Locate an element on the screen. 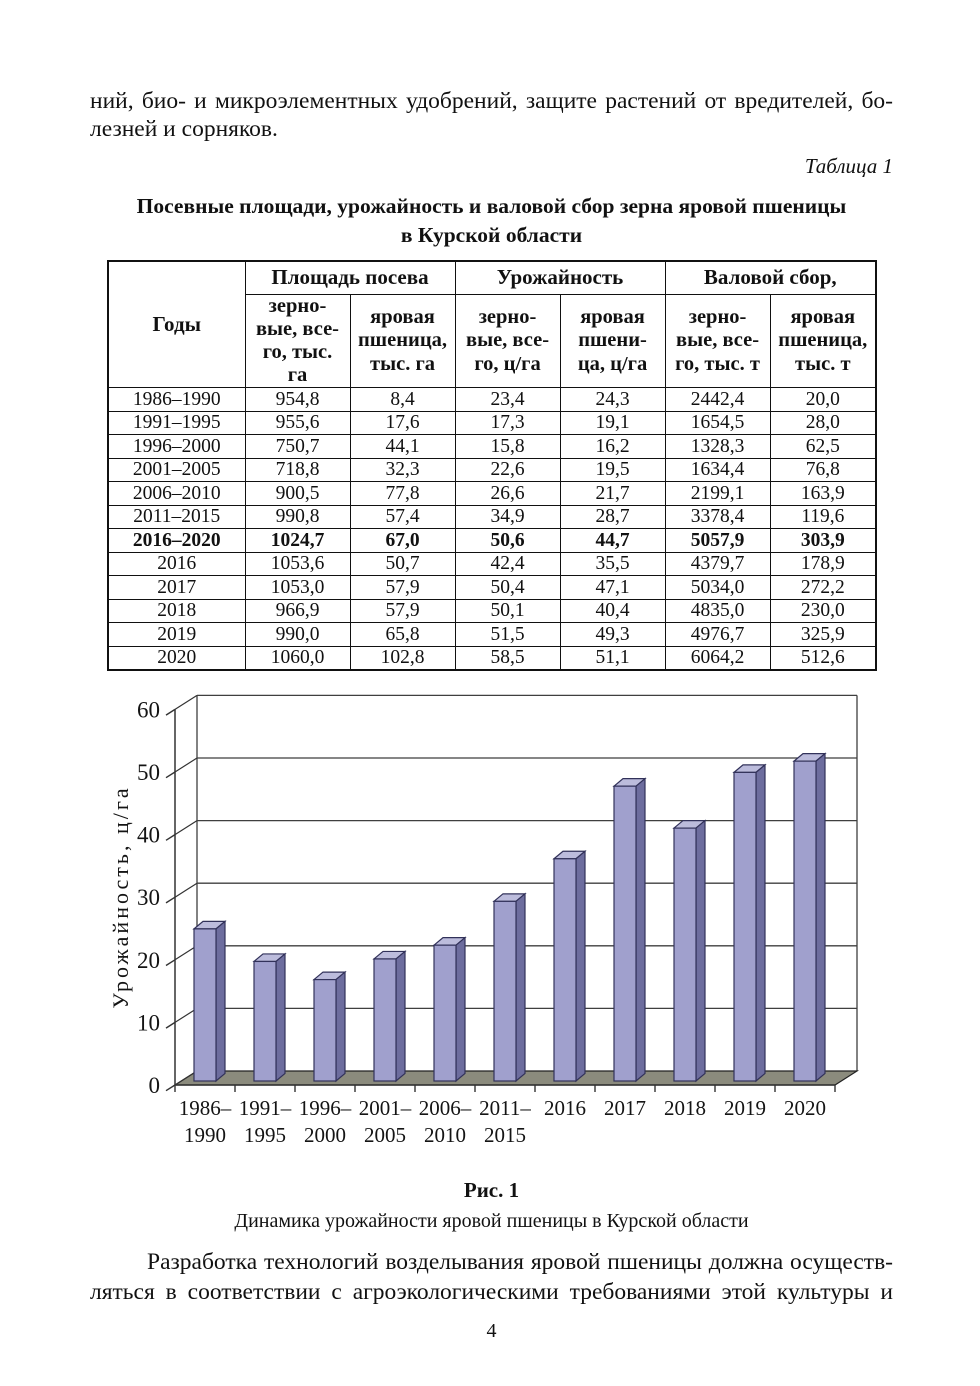 The width and height of the screenshot is (980, 1386). table-row: 2018 966,9 57,9 50,1 40,4 4835,0 230,0 is located at coordinates (492, 611).